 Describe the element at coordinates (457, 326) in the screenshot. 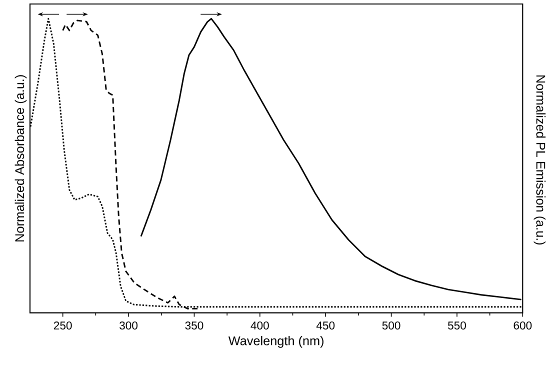

I see `x-tick-label: 550` at that location.